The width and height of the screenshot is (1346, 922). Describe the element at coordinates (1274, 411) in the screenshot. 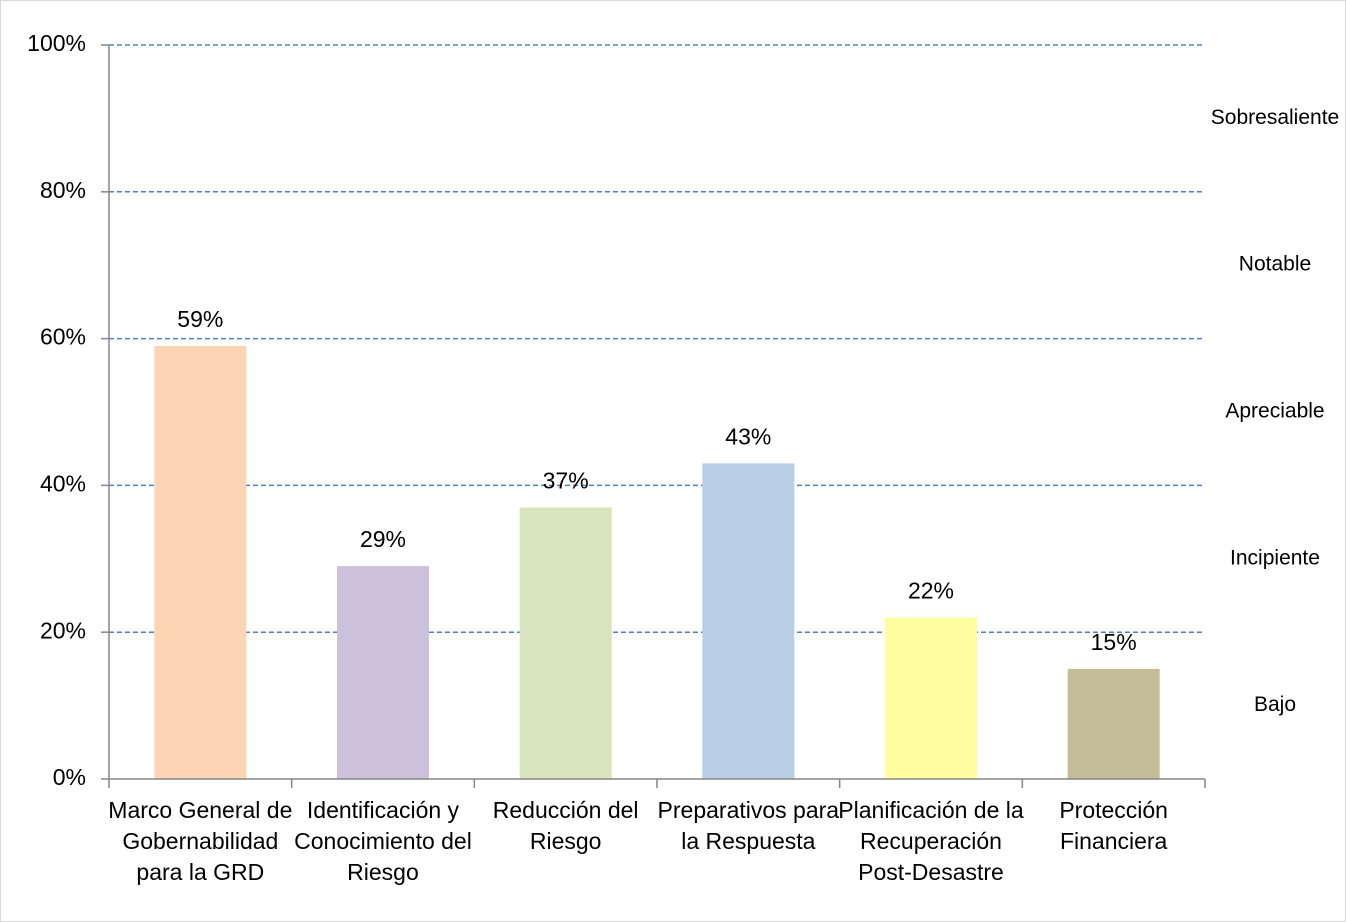

I see `band-label: Apreciable` at that location.